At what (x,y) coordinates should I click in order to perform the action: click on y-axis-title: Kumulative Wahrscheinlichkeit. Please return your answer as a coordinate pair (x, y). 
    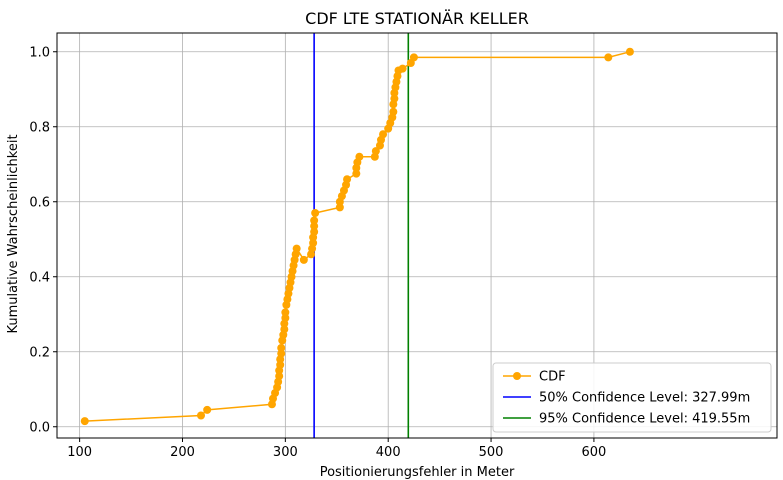
    Looking at the image, I should click on (13, 233).